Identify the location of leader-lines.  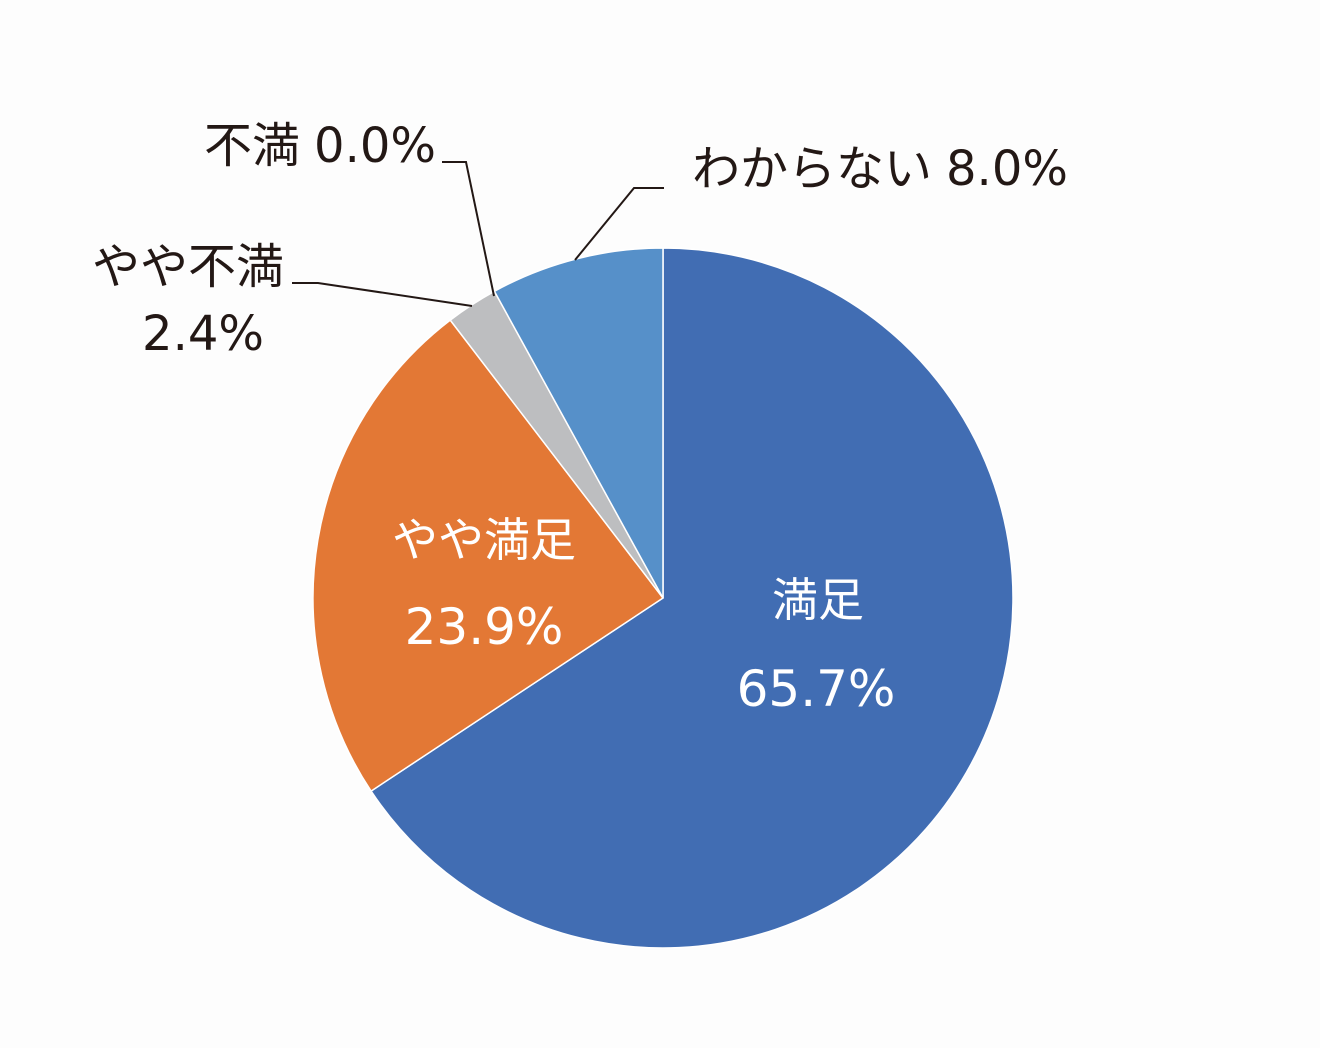
(478, 234).